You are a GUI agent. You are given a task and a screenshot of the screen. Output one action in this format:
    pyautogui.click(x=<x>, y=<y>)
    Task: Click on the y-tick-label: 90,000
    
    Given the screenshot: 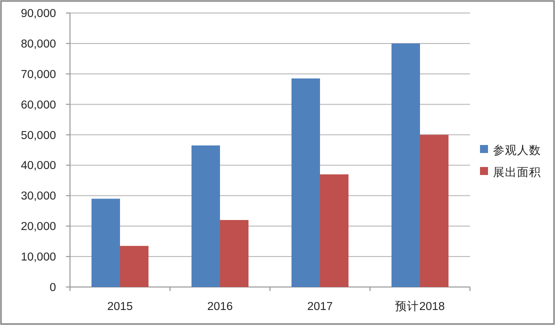 What is the action you would take?
    pyautogui.click(x=38, y=14)
    